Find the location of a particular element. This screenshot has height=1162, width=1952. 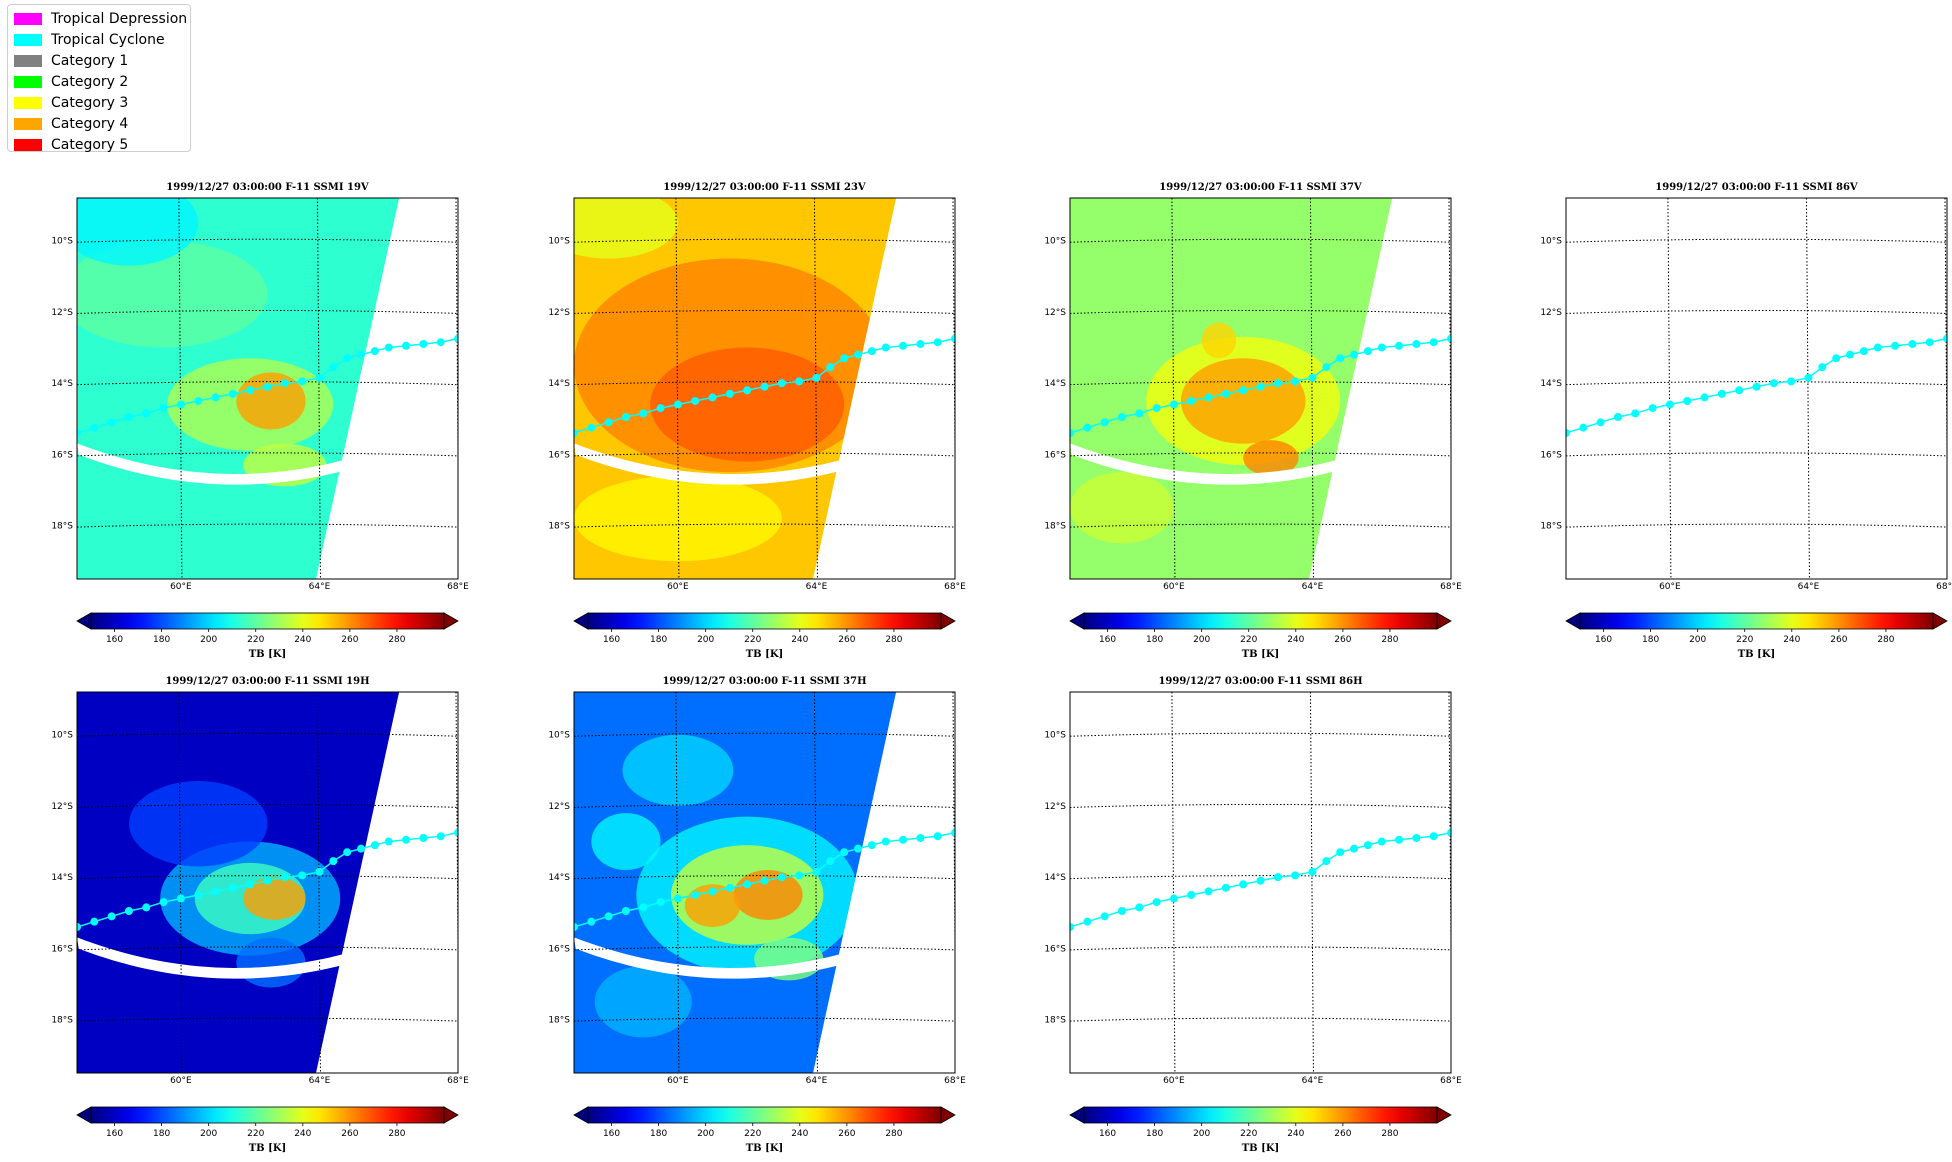

legend-swatch is located at coordinates (28, 18).